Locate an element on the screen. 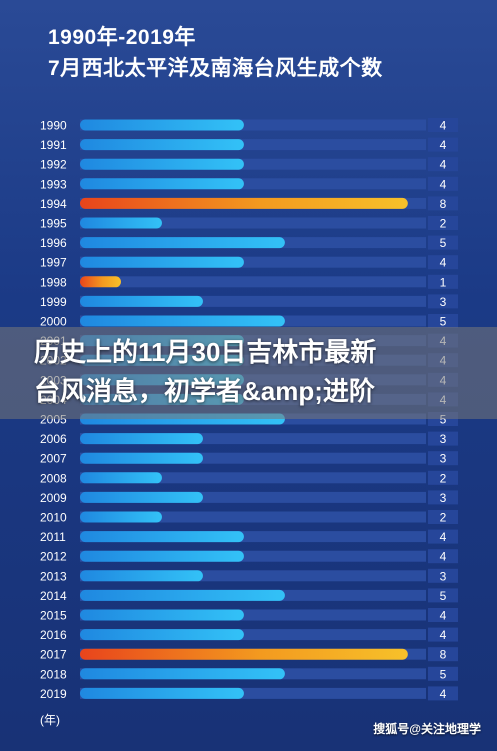 This screenshot has width=497, height=751. category-label: 2009 is located at coordinates (53, 498).